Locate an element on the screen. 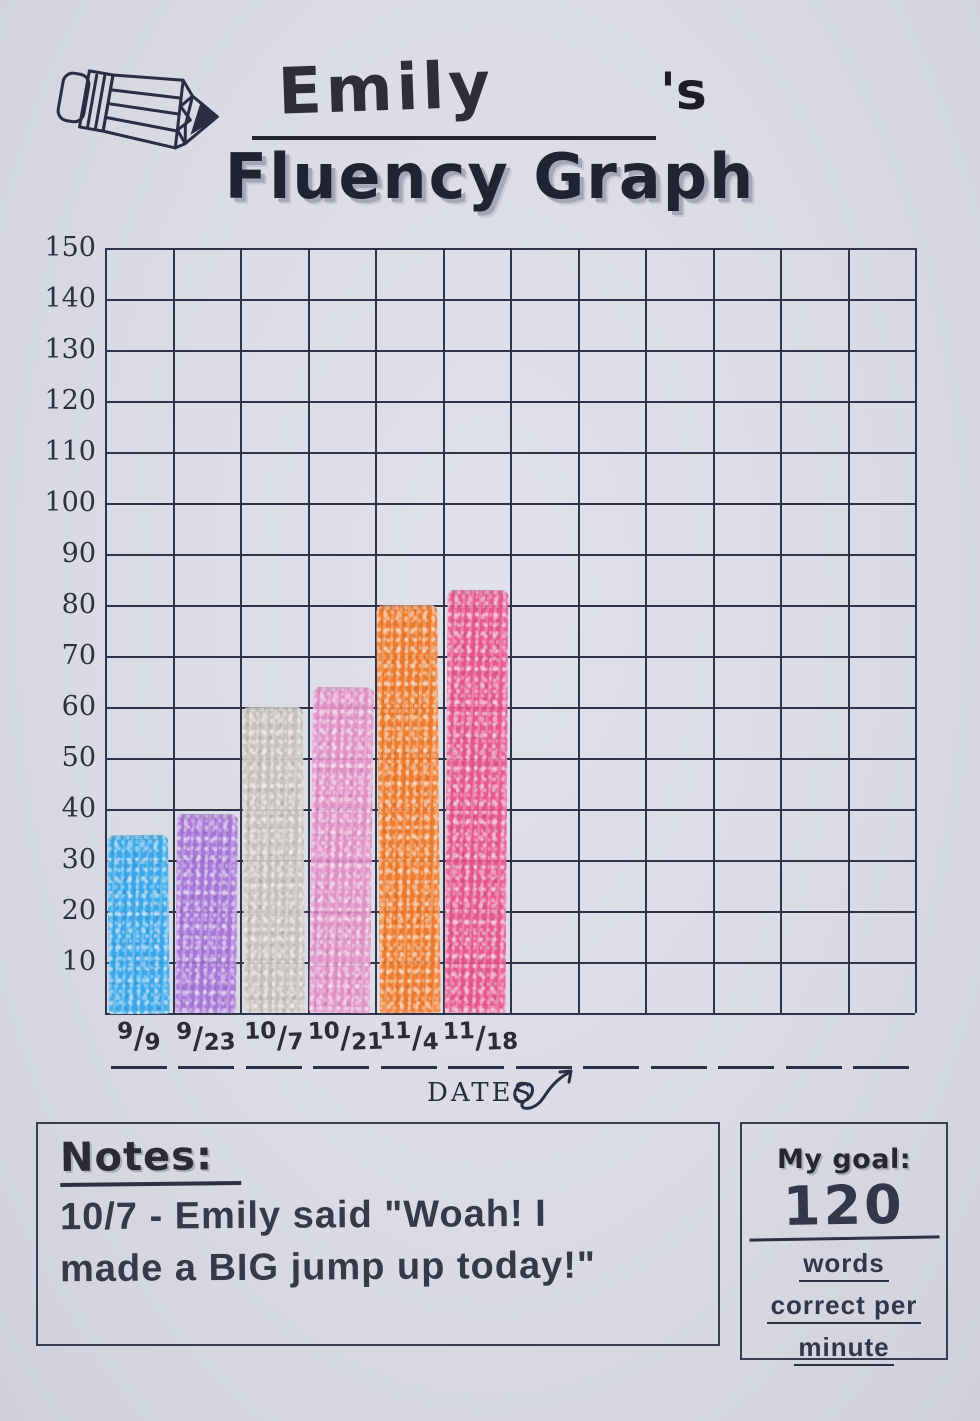 The image size is (980, 1421). grid-line-horizontal is located at coordinates (510, 1014).